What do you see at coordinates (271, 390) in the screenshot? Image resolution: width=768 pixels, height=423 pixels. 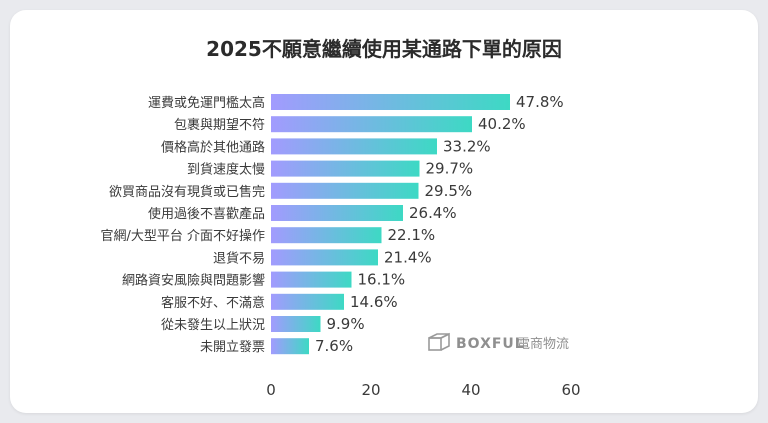 I see `x-tick-label: 0` at bounding box center [271, 390].